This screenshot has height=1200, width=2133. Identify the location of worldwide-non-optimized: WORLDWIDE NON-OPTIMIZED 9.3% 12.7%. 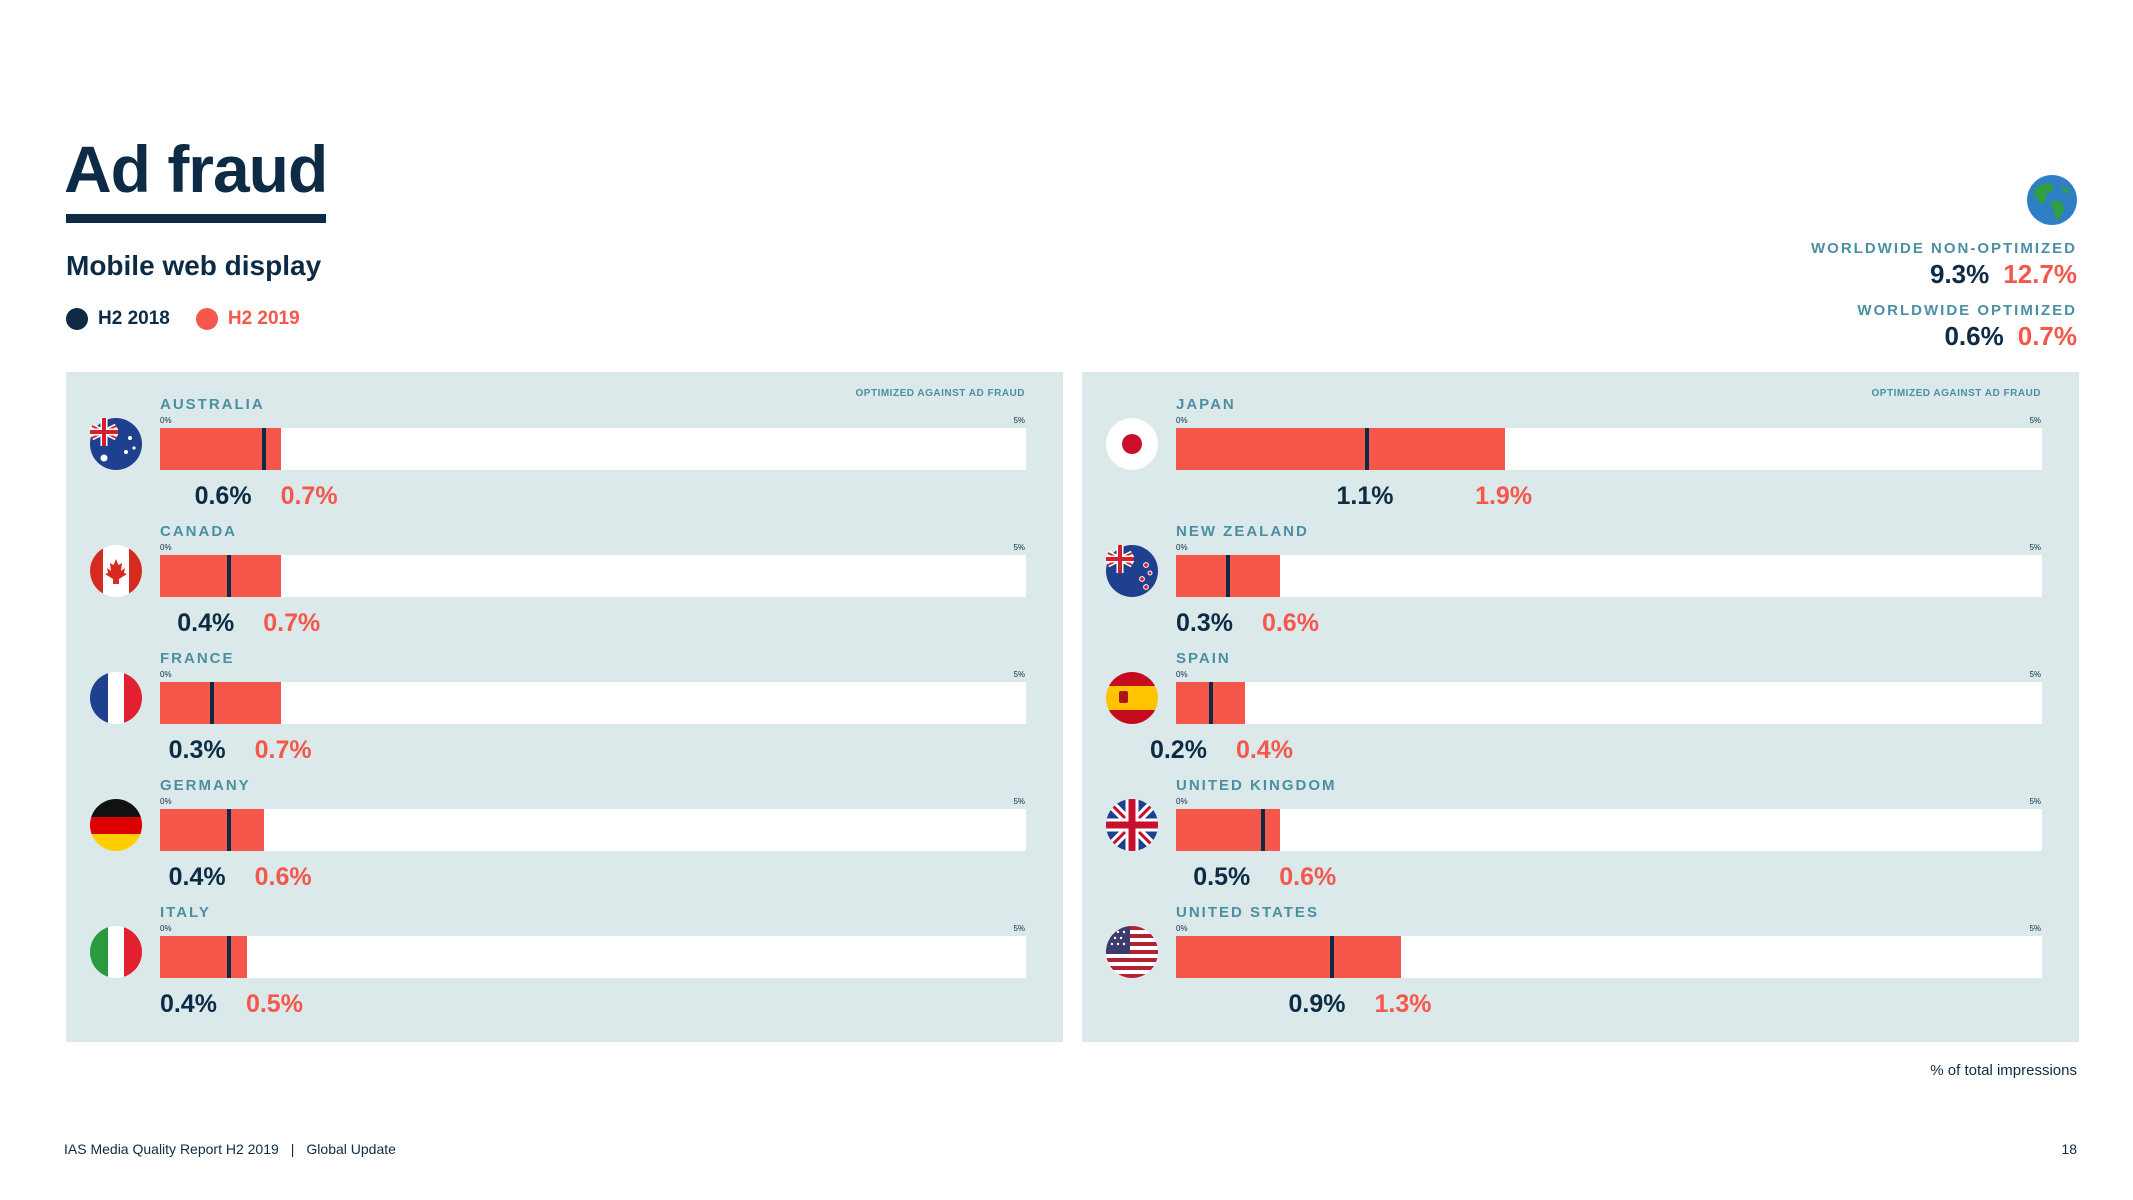
(1944, 265).